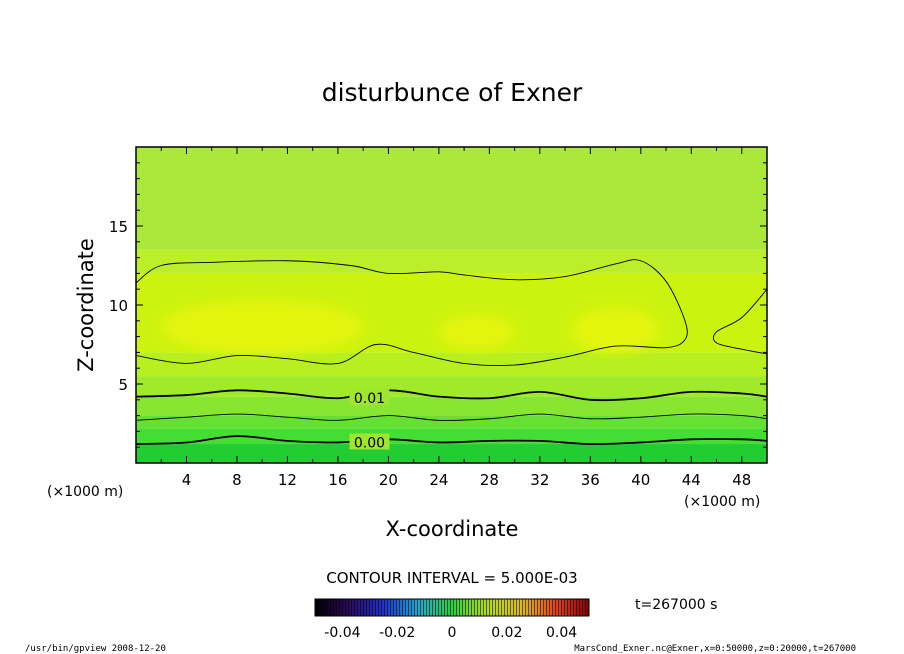 The width and height of the screenshot is (904, 654). Describe the element at coordinates (397, 633) in the screenshot. I see `colorbar-tick-label: -0.02` at that location.